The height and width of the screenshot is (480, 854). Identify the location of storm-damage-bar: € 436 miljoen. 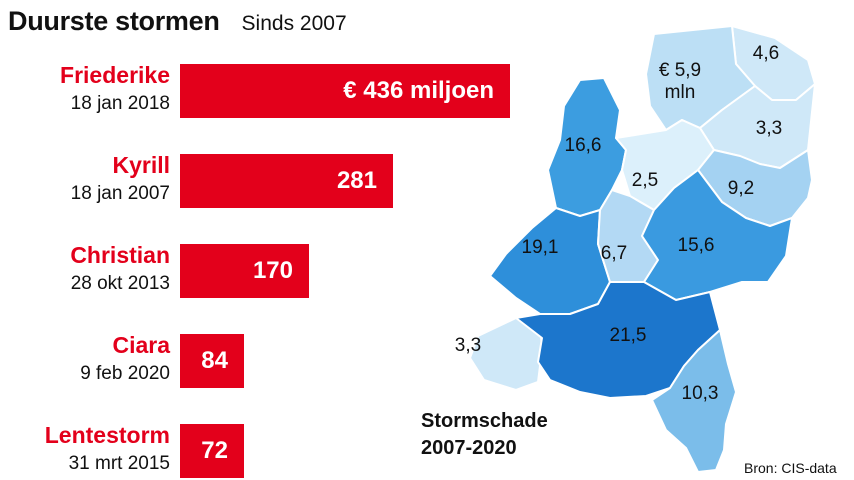
(345, 91).